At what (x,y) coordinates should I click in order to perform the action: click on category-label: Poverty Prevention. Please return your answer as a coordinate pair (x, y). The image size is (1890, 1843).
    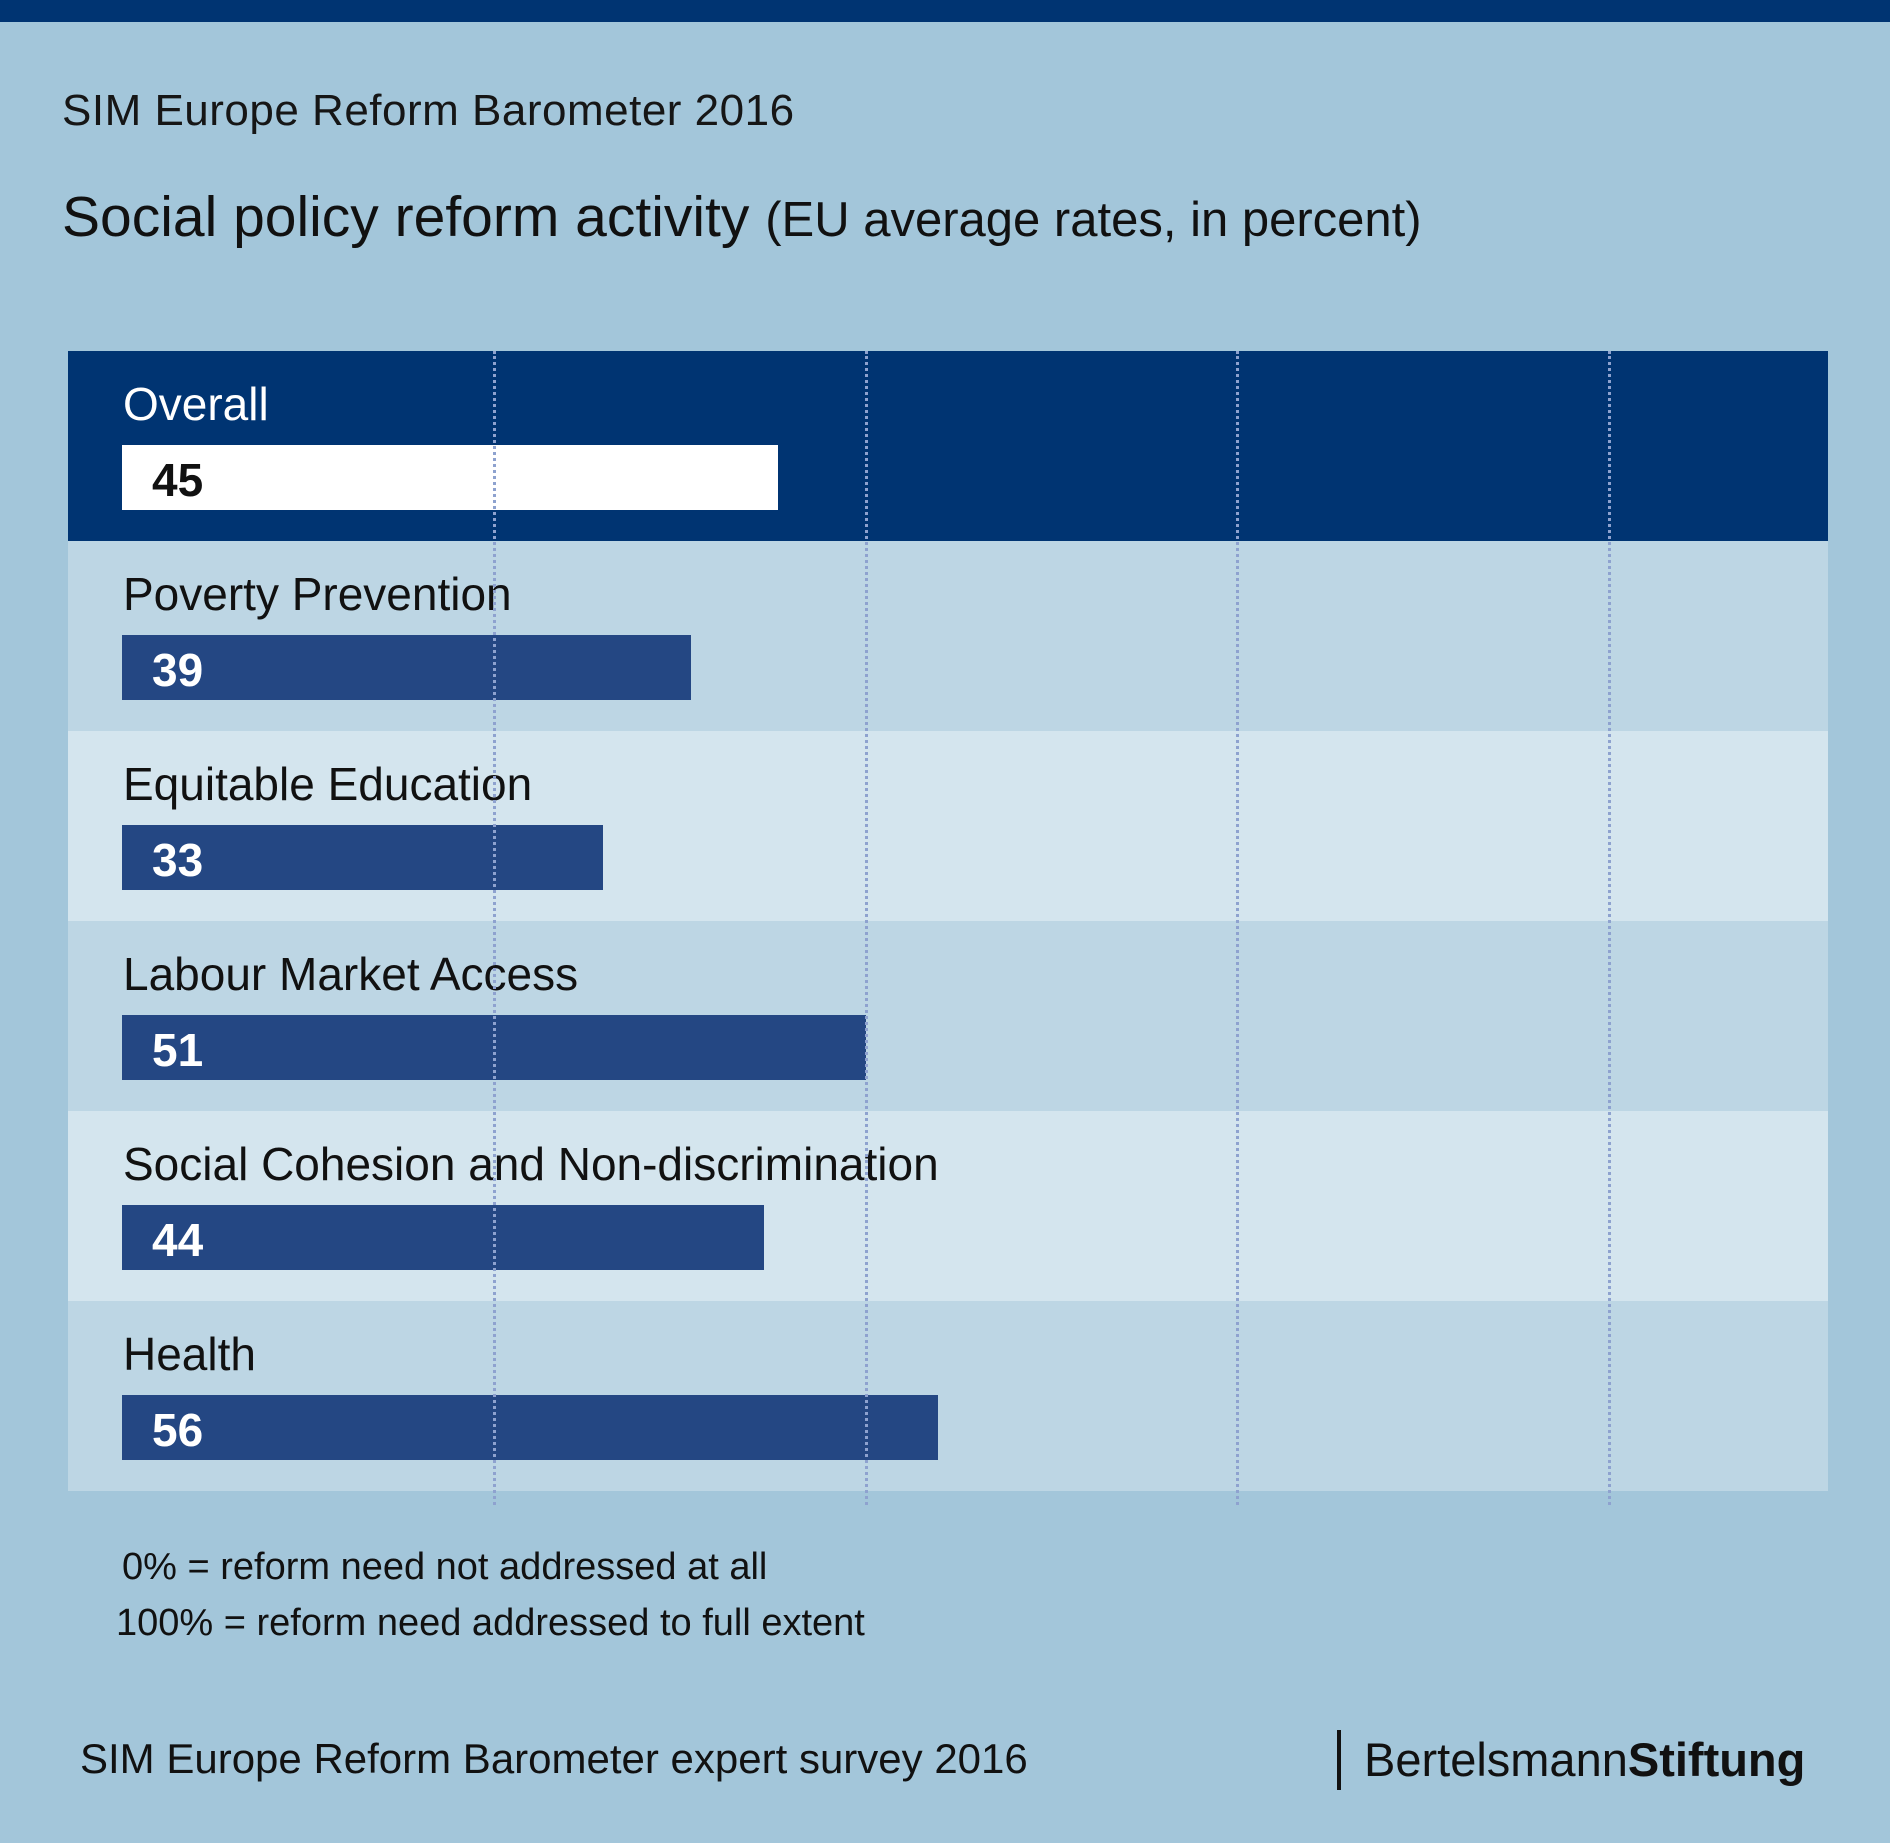
    Looking at the image, I should click on (317, 594).